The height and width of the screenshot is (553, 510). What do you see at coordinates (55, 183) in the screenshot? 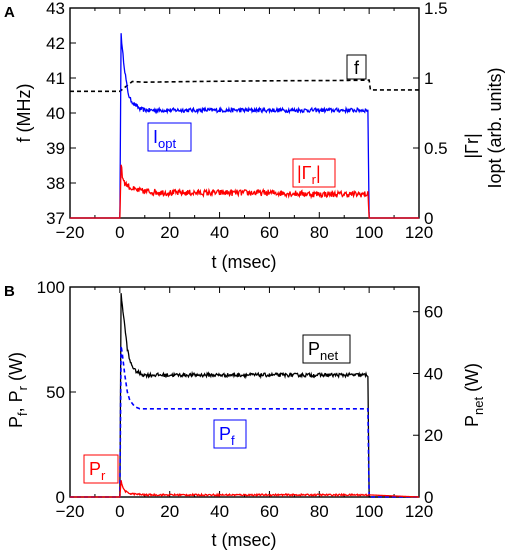
I see `panel-a-y-tick-label: 38` at bounding box center [55, 183].